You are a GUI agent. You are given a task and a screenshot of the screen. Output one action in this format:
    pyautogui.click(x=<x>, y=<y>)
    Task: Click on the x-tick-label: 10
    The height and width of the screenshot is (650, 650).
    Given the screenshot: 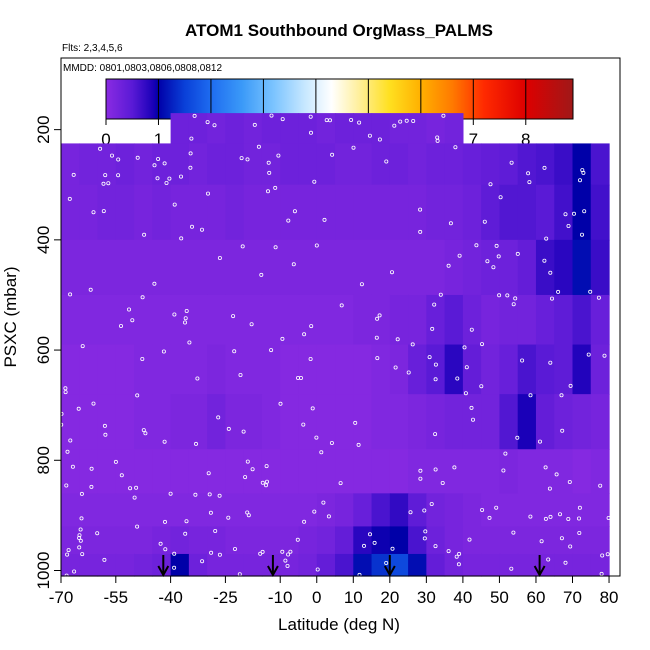 What is the action you would take?
    pyautogui.click(x=353, y=597)
    